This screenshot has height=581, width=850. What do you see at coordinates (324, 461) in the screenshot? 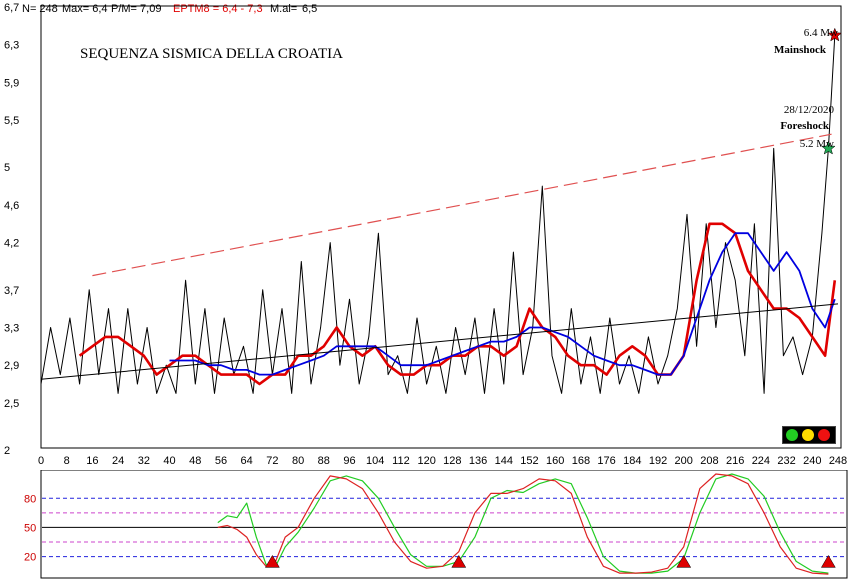
I see `x-tick-label: 88` at bounding box center [324, 461].